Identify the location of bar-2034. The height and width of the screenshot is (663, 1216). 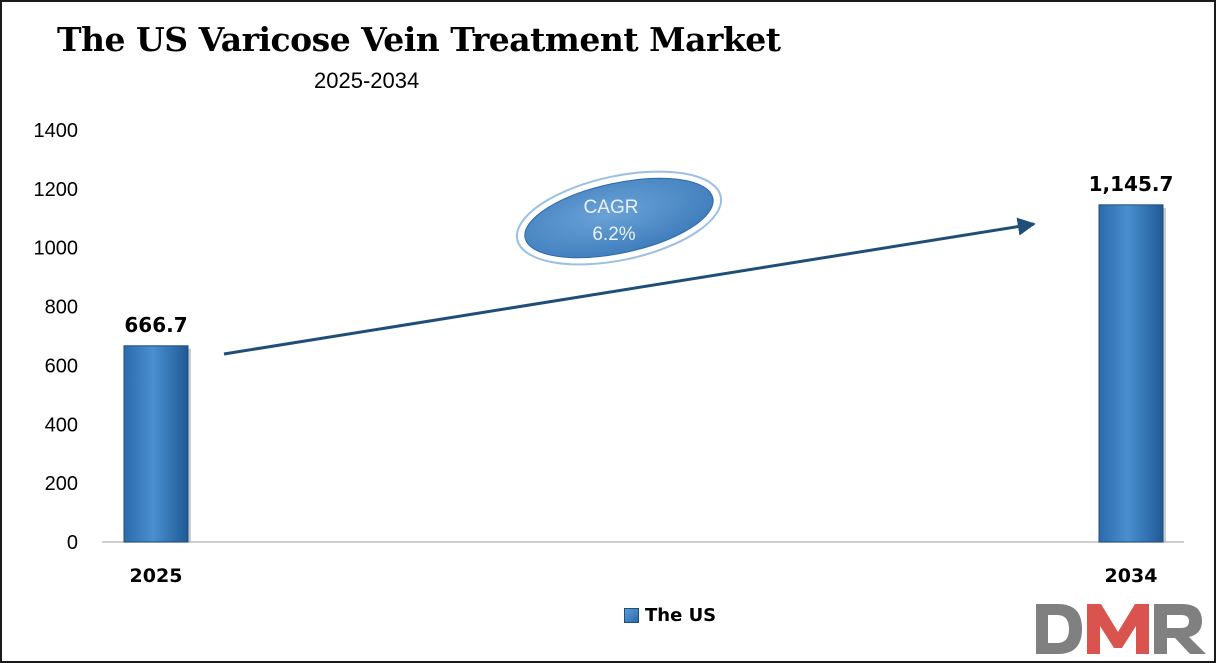
(1131, 373).